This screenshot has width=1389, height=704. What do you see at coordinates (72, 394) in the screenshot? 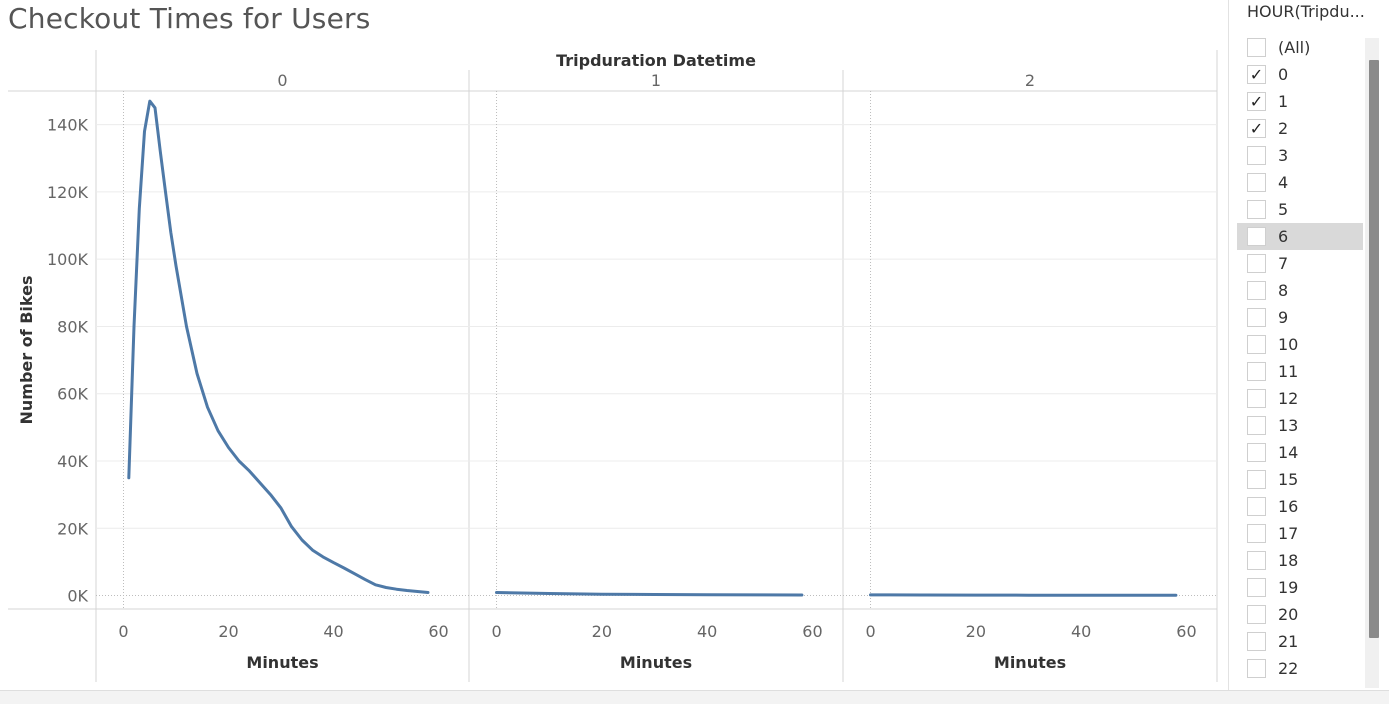
I see `y-tick-label: 60K` at bounding box center [72, 394].